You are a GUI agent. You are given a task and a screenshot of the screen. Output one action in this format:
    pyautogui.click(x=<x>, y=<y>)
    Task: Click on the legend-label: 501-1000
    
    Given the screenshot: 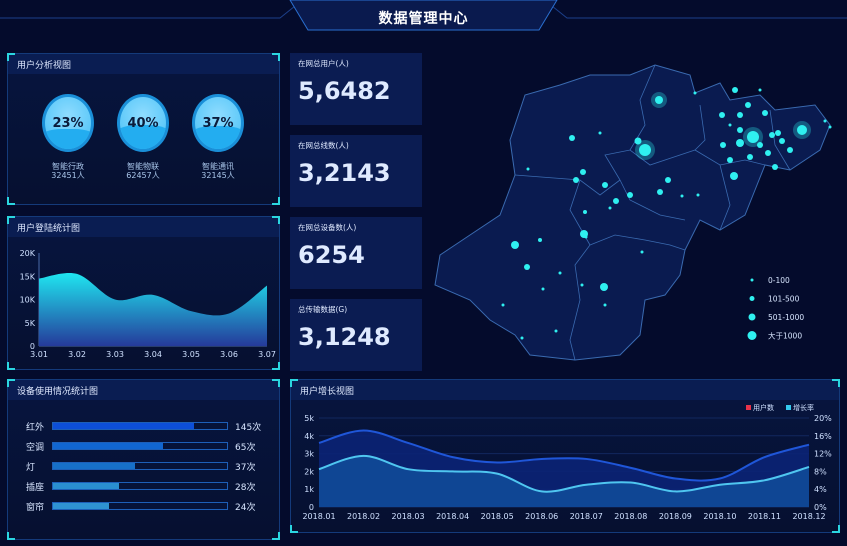 What is the action you would take?
    pyautogui.click(x=786, y=317)
    